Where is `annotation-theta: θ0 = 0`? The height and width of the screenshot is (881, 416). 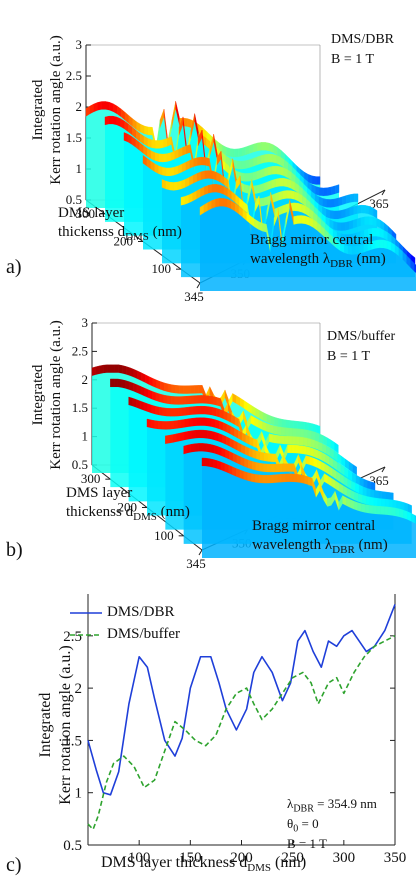
annotation-theta: θ0 = 0 is located at coordinates (303, 825).